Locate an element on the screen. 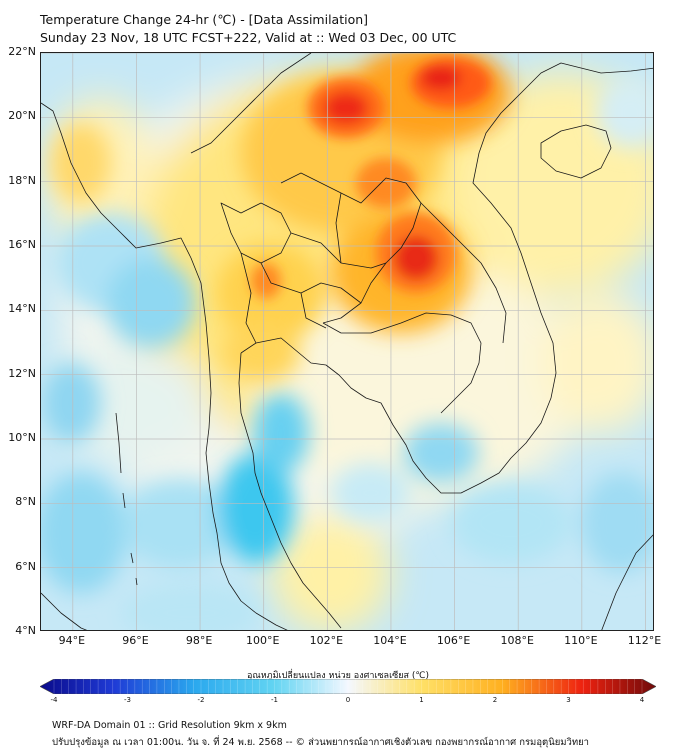 This screenshot has width=676, height=756. lon-label: 102°E is located at coordinates (326, 640).